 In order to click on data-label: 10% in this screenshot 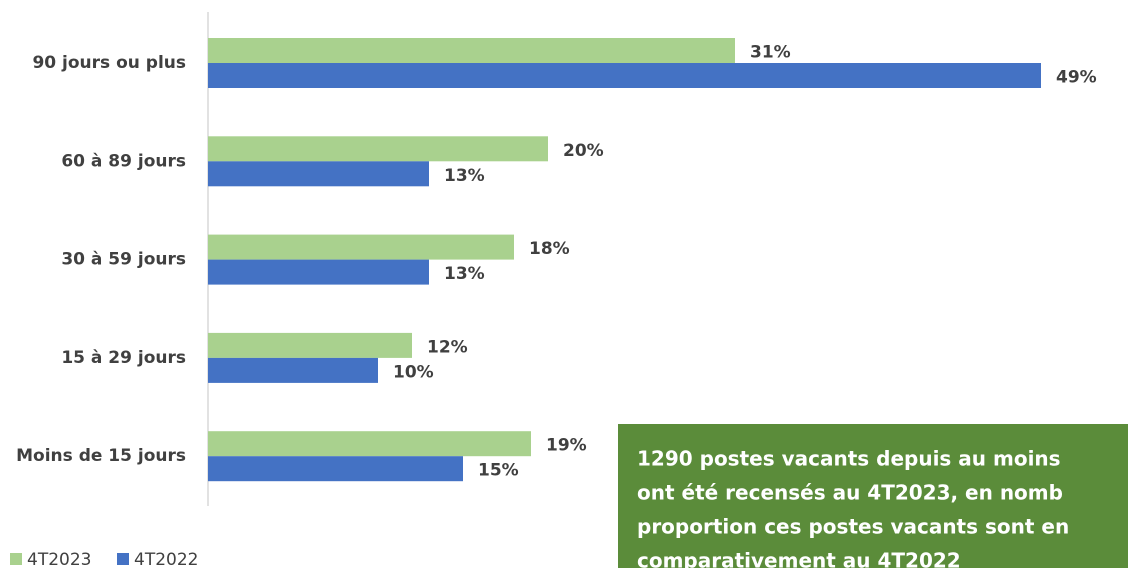, I will do `click(413, 372)`.